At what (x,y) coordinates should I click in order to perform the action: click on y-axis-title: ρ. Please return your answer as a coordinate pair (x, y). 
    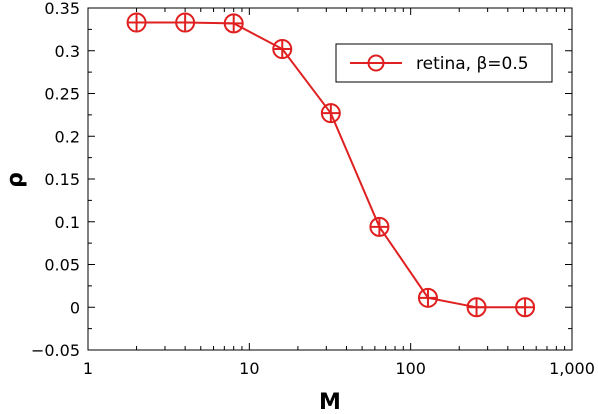
    Looking at the image, I should click on (15, 180).